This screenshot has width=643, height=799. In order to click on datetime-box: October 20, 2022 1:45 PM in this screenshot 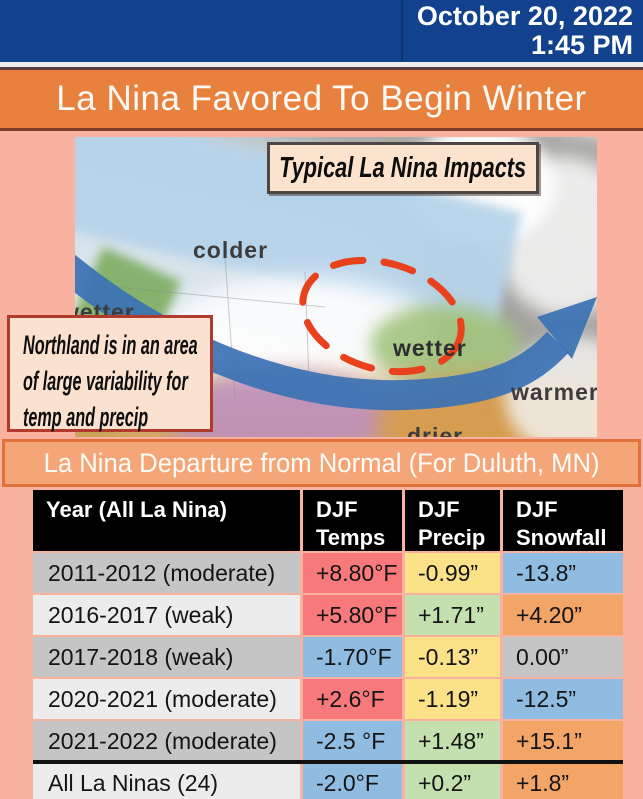, I will do `click(516, 31)`.